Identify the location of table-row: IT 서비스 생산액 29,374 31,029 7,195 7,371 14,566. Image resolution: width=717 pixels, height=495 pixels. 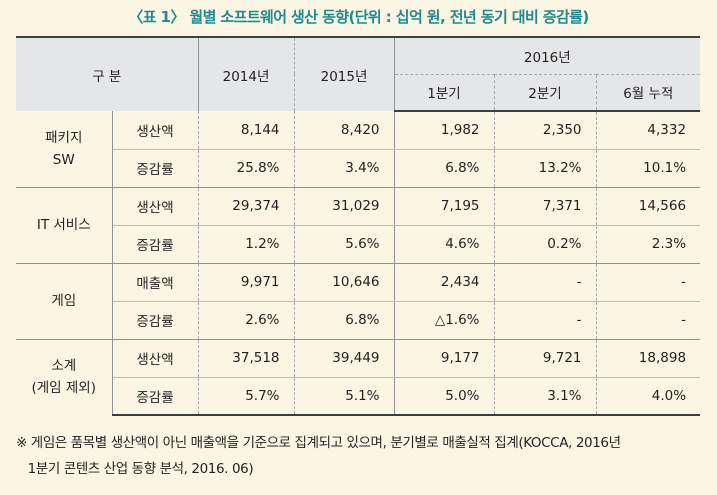
(358, 225).